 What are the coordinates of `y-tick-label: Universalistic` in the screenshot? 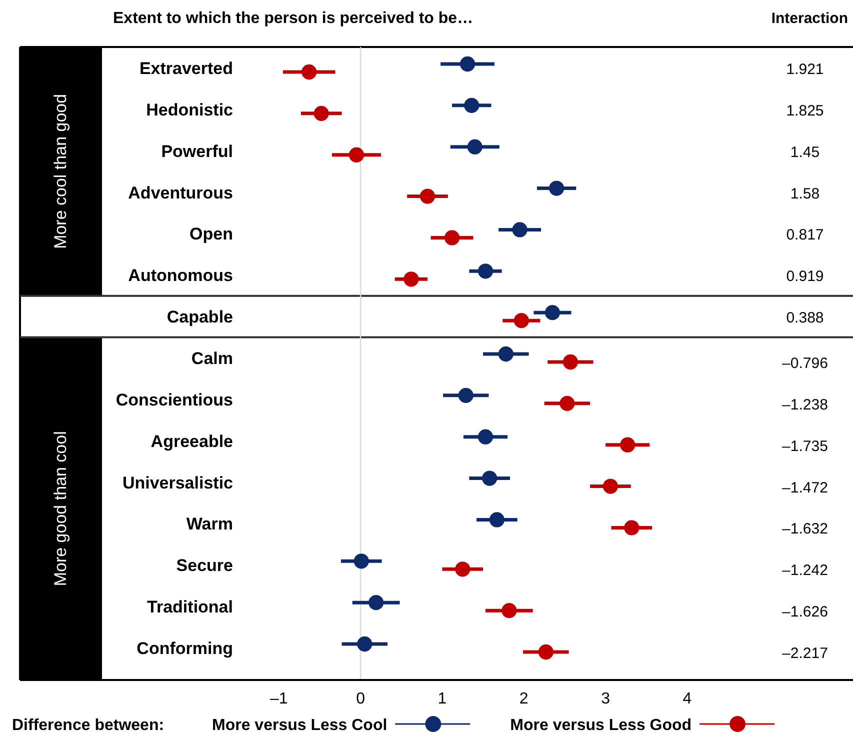 It's located at (177, 482).